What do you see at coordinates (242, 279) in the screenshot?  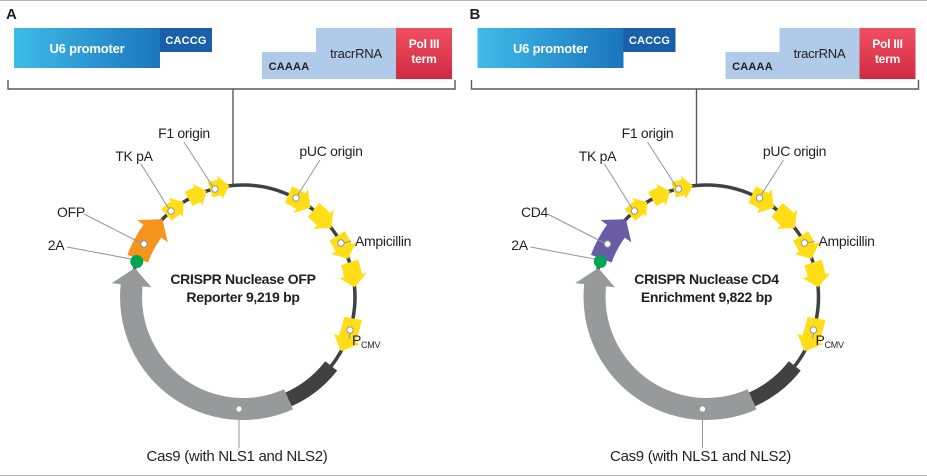 I see `plasmid-name-line1: CRISPR Nuclease OFP` at bounding box center [242, 279].